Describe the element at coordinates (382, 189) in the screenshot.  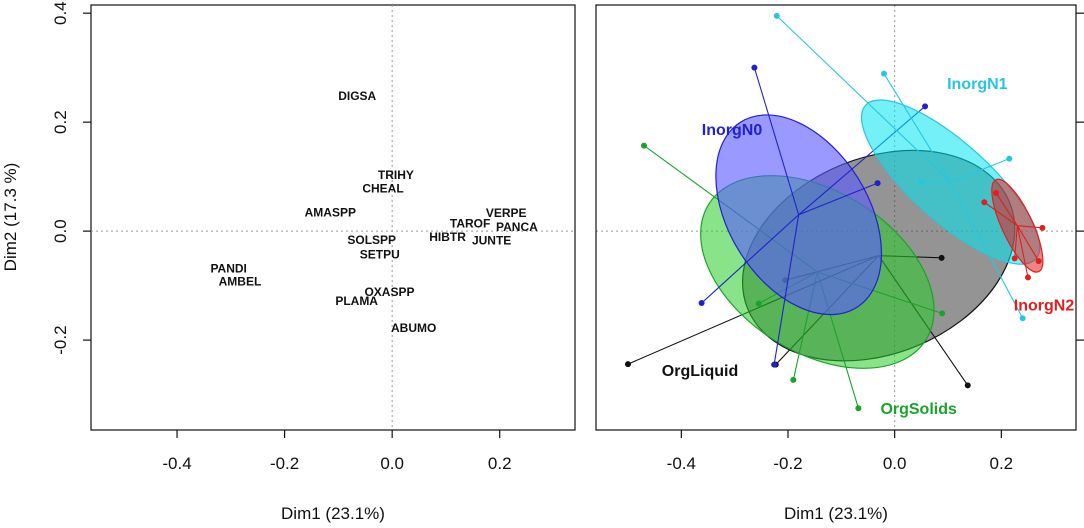
I see `species-label: CHEAL` at that location.